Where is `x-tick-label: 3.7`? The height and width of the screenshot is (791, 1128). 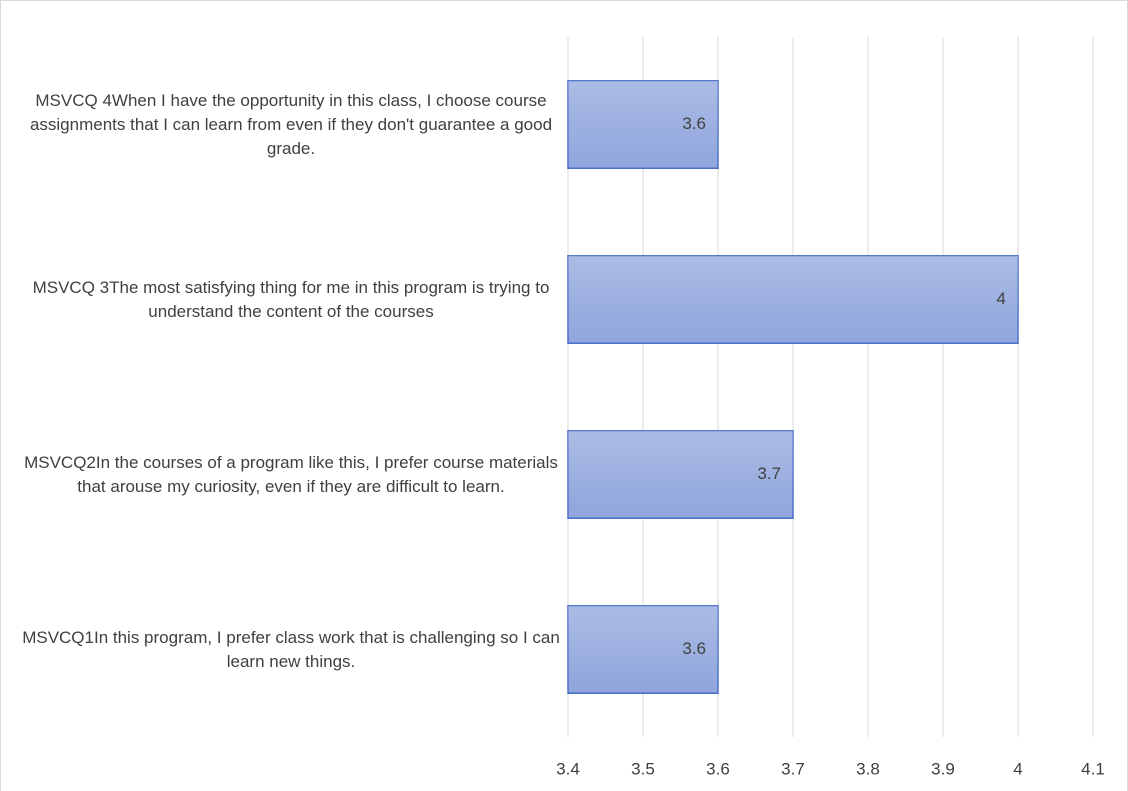
x-tick-label: 3.7 is located at coordinates (793, 768).